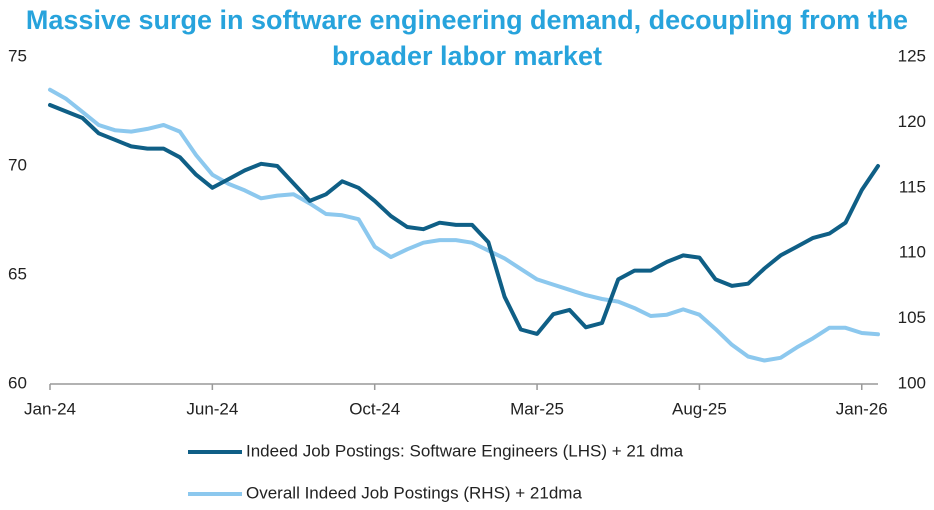  What do you see at coordinates (17, 273) in the screenshot?
I see `y-tick-label: 65` at bounding box center [17, 273].